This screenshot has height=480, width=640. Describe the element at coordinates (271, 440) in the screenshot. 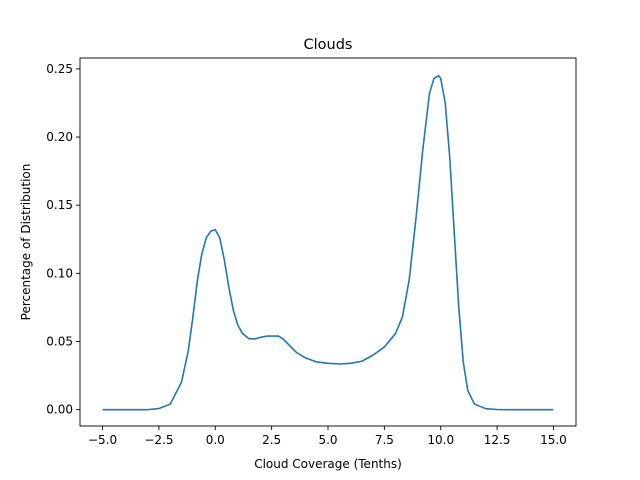

I see `x-tick-label: 2.5` at that location.